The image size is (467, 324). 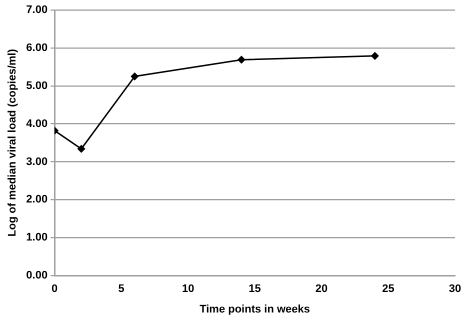 I want to click on y-axis-title: Log of median viral load (copies/ml), so click(x=12, y=142).